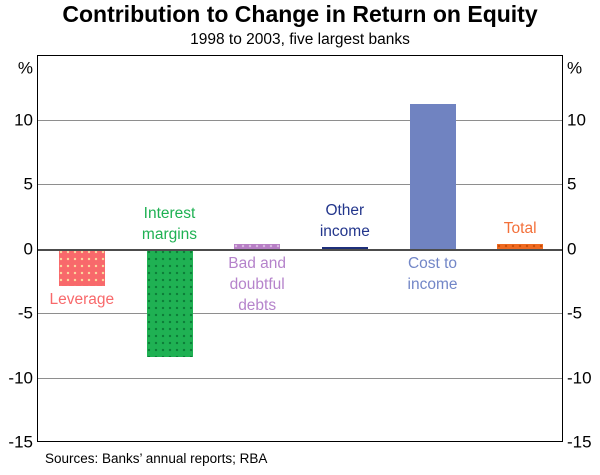 The image size is (600, 475). I want to click on axis-label-right-5: 5, so click(572, 184).